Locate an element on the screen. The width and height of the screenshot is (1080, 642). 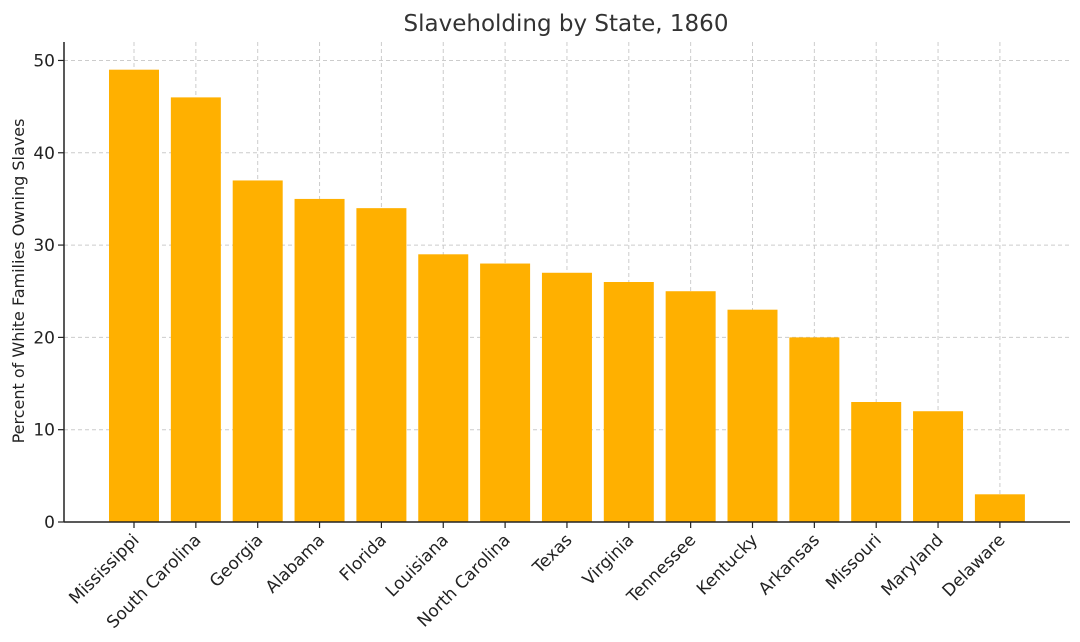
x-tick-label: Florida is located at coordinates (363, 557).